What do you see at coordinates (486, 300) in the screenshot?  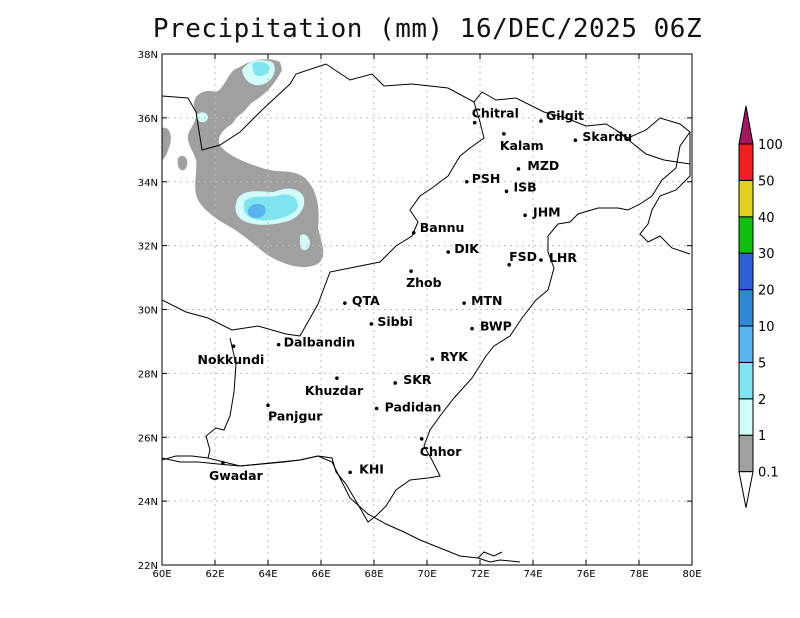 I see `city-label: MTN` at bounding box center [486, 300].